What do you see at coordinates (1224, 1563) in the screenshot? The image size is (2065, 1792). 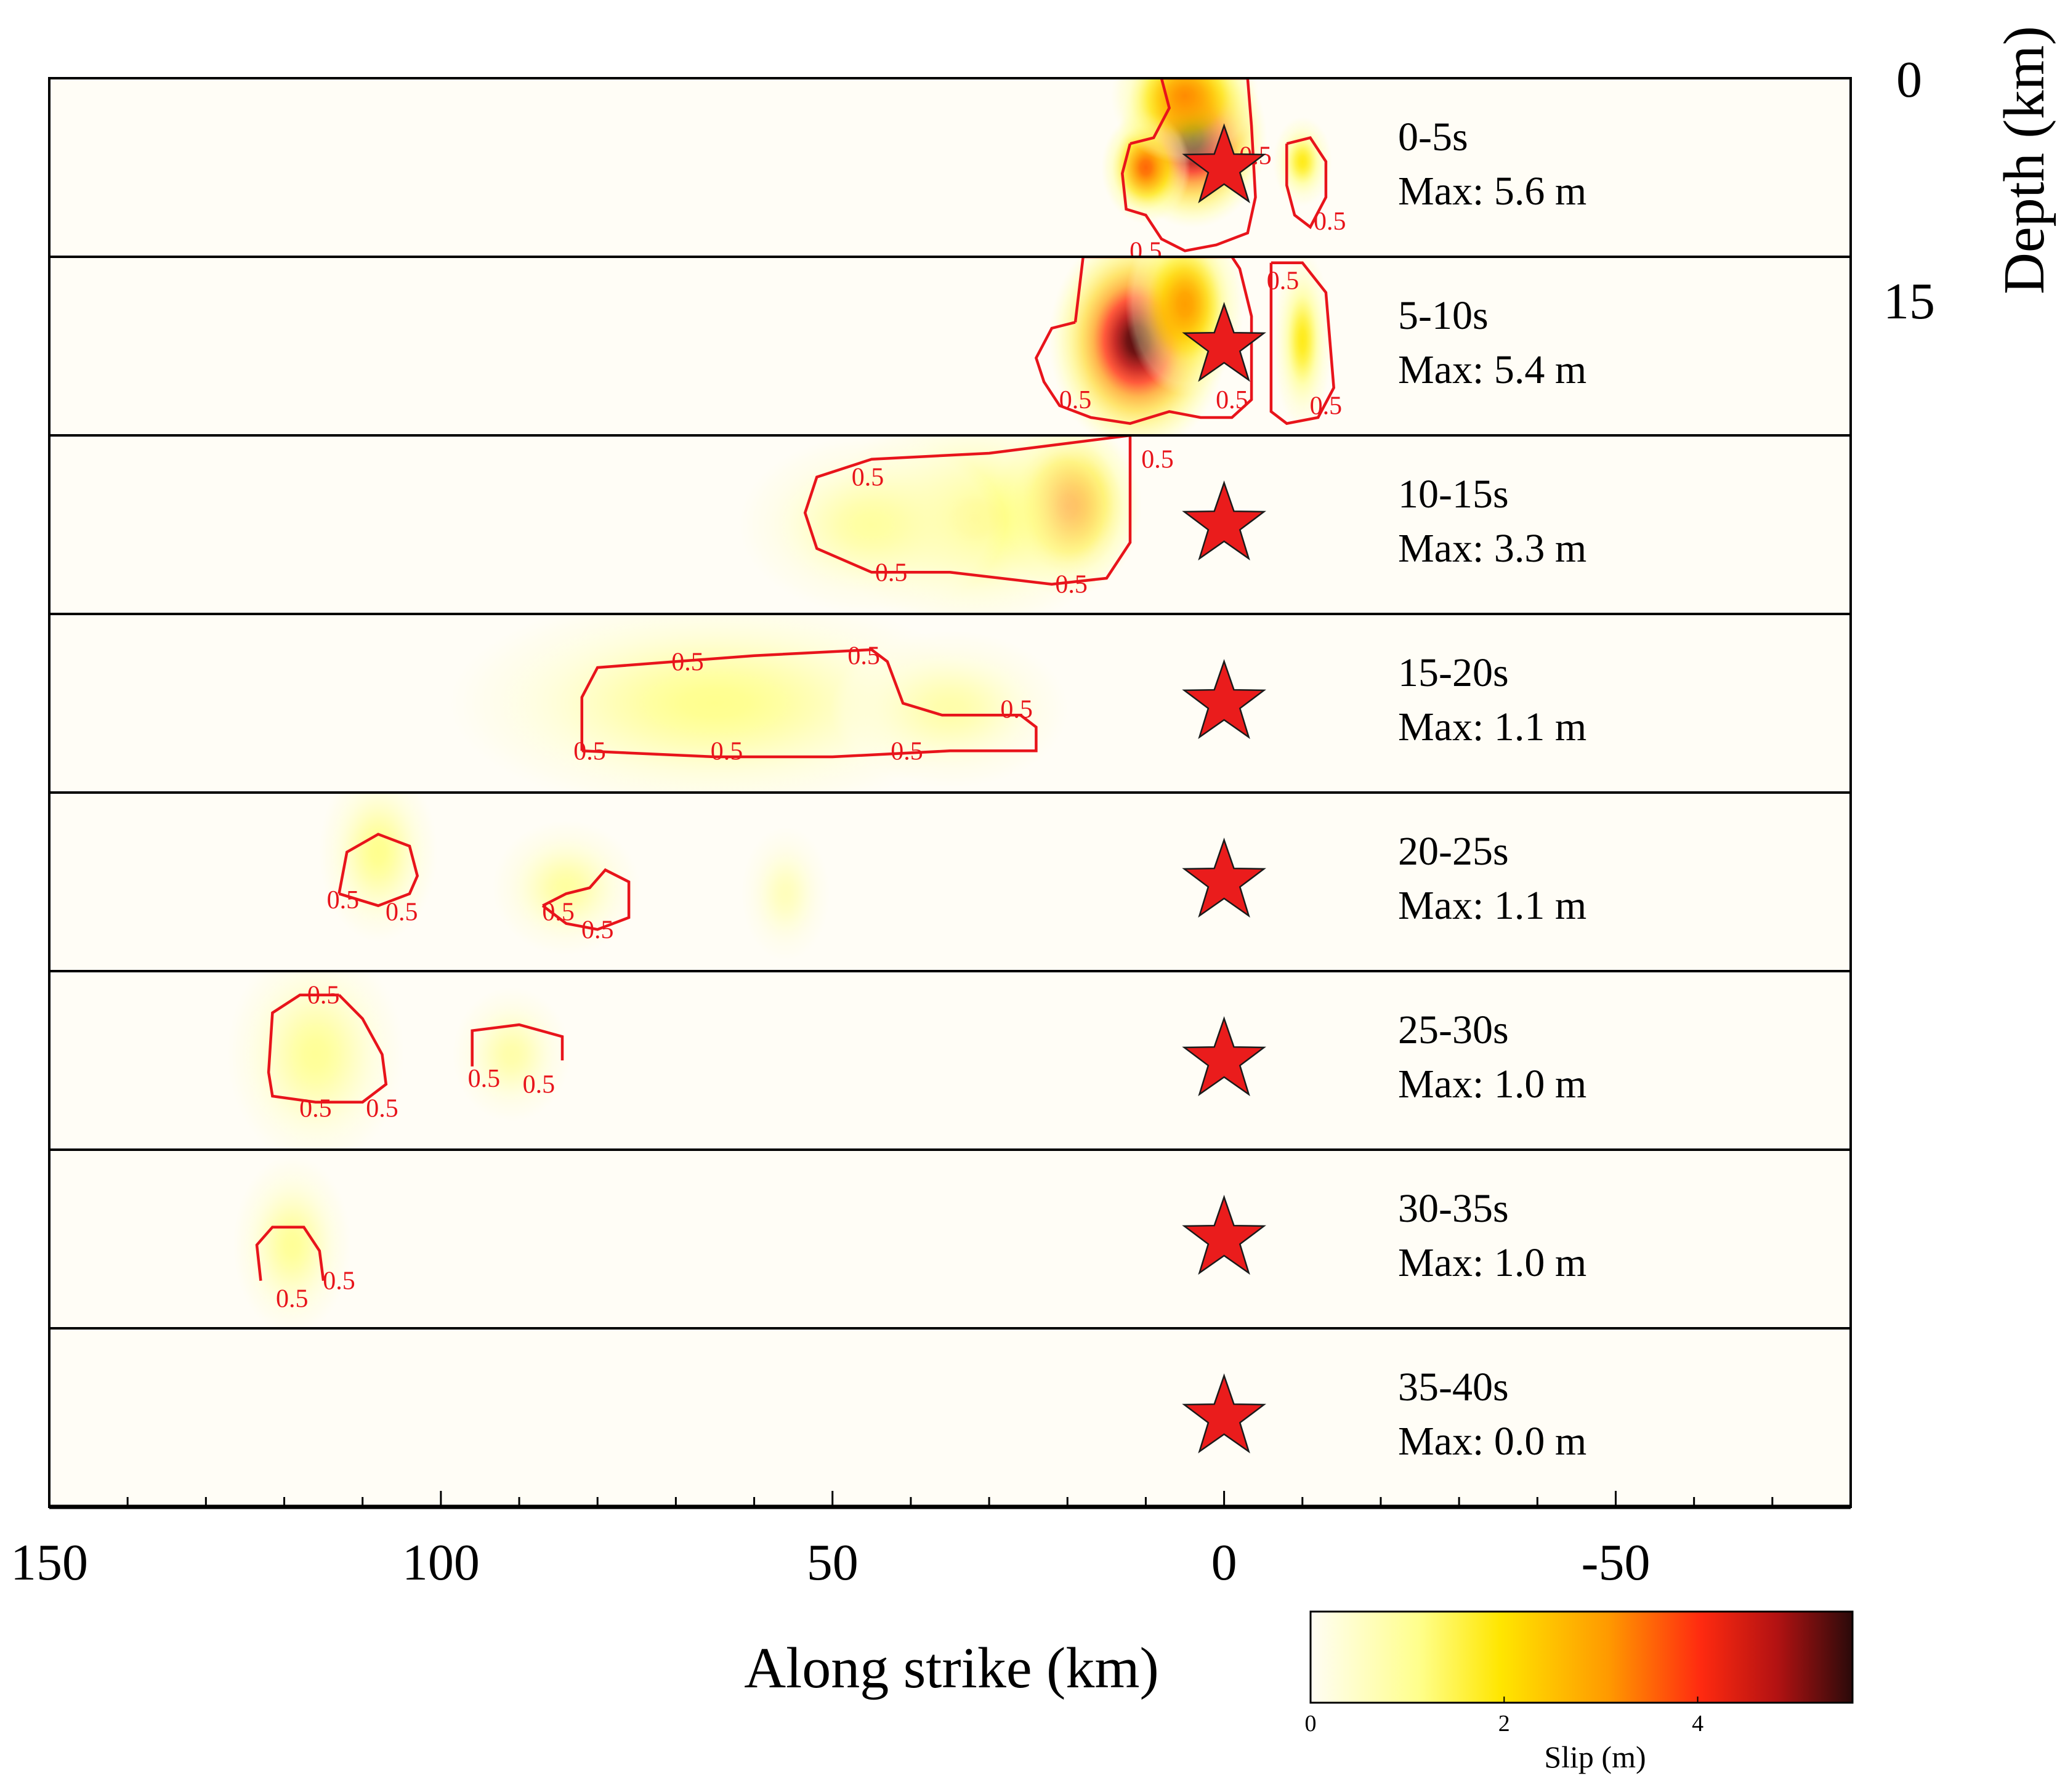 I see `x-tick-label: 0` at bounding box center [1224, 1563].